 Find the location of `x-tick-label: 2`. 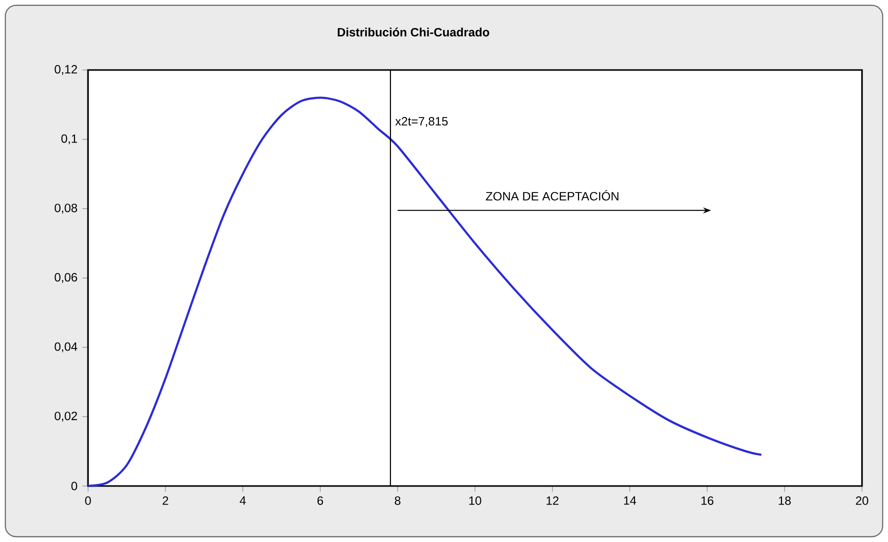

x-tick-label: 2 is located at coordinates (165, 500).